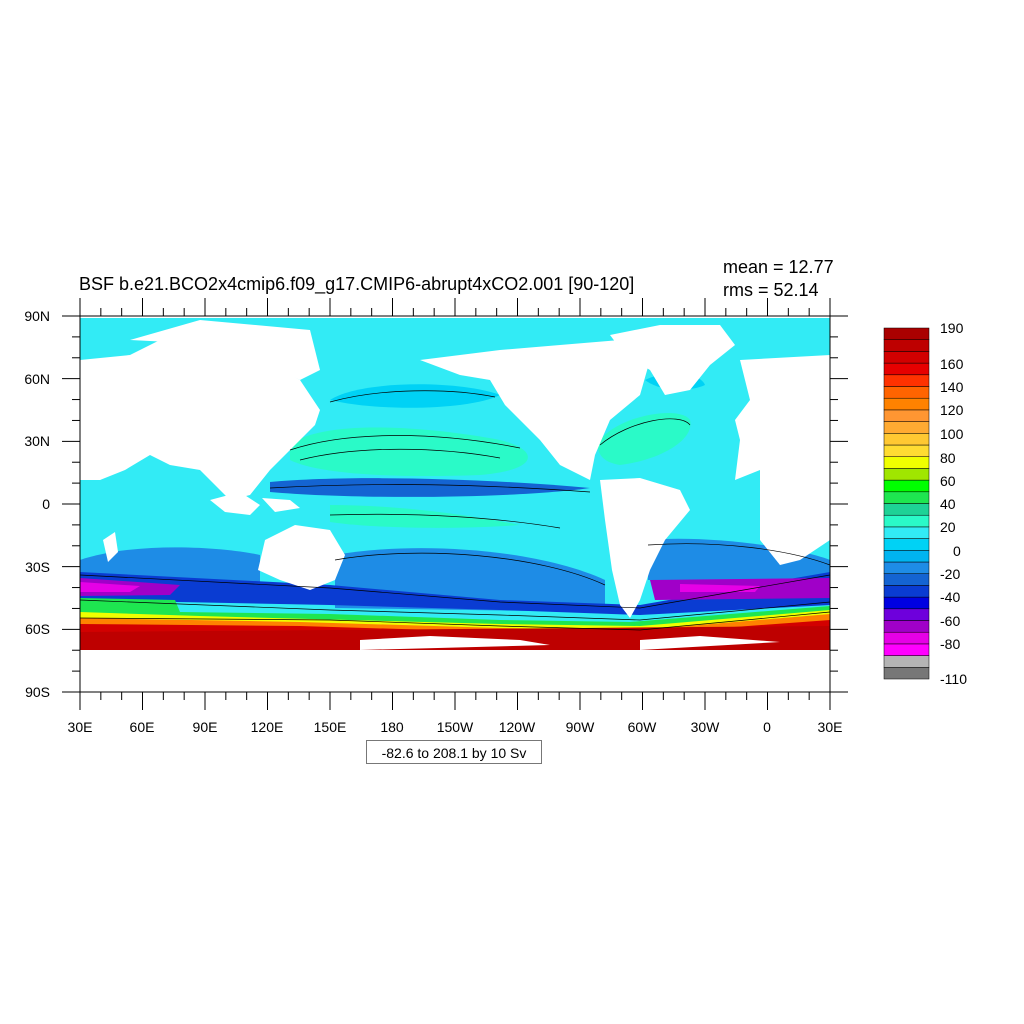 The width and height of the screenshot is (1024, 1024). What do you see at coordinates (672, 360) in the screenshot?
I see `greenland-land` at bounding box center [672, 360].